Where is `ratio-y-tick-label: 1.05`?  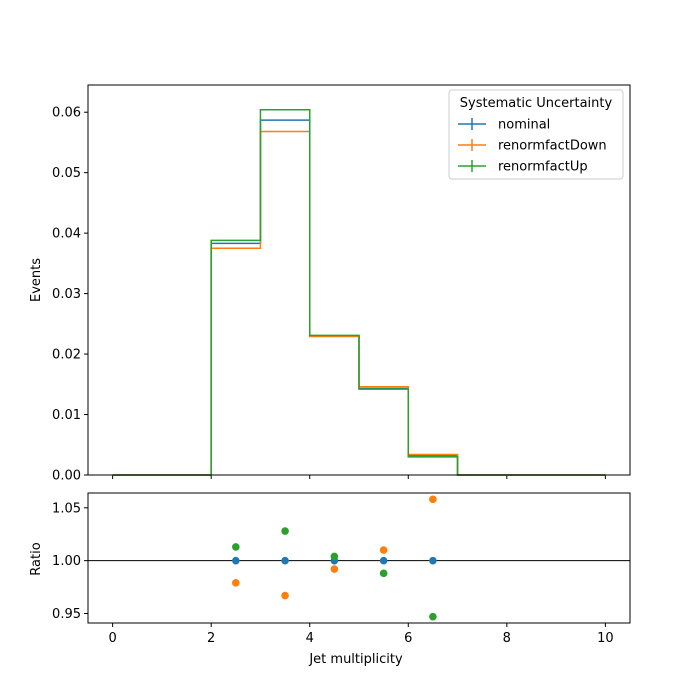 ratio-y-tick-label: 1.05 is located at coordinates (66, 508).